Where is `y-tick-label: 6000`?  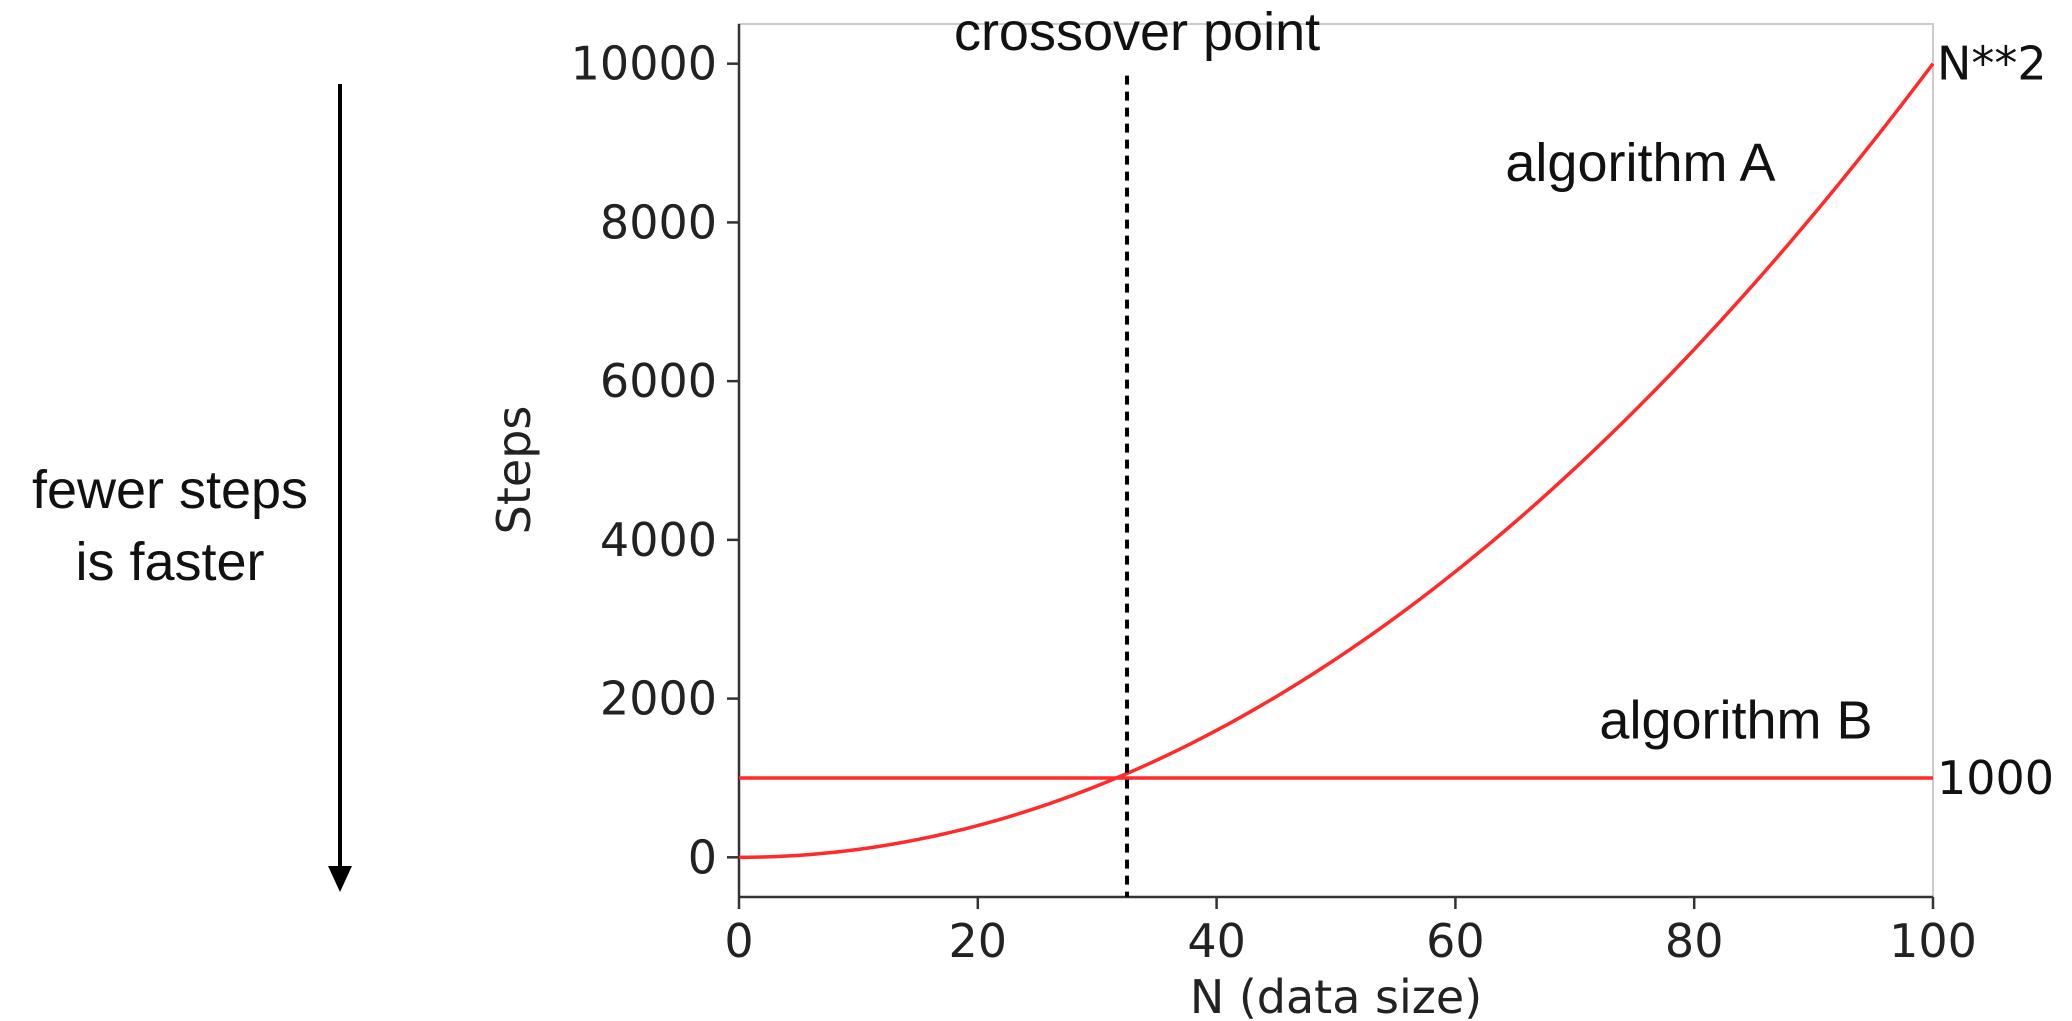
y-tick-label: 6000 is located at coordinates (658, 381).